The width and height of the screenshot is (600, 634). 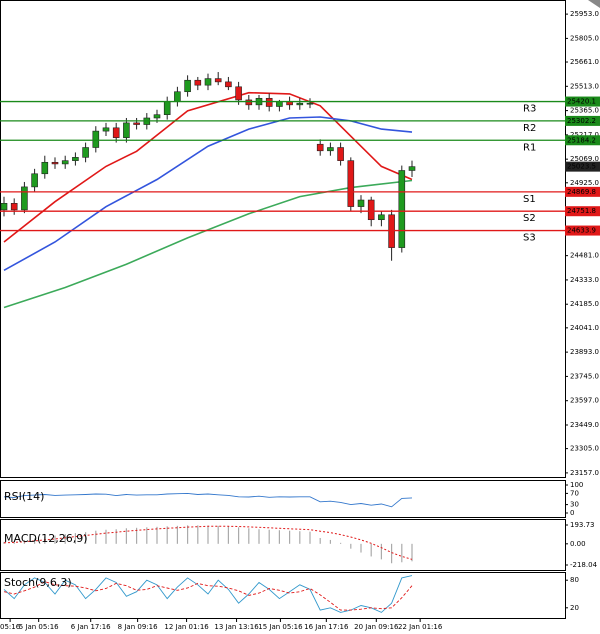 What do you see at coordinates (529, 199) in the screenshot?
I see `pivot-level-name: S1` at bounding box center [529, 199].